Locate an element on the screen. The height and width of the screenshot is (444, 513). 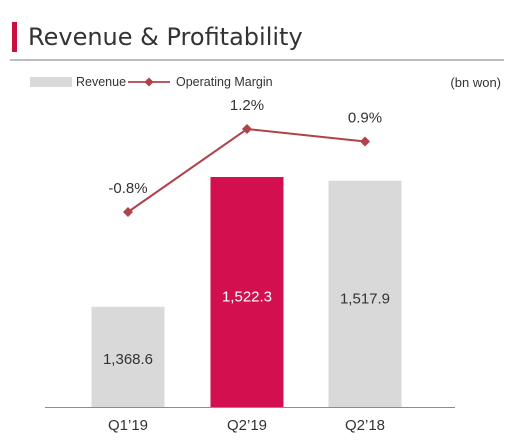
revenue-value-label: 1,522.3 is located at coordinates (247, 297).